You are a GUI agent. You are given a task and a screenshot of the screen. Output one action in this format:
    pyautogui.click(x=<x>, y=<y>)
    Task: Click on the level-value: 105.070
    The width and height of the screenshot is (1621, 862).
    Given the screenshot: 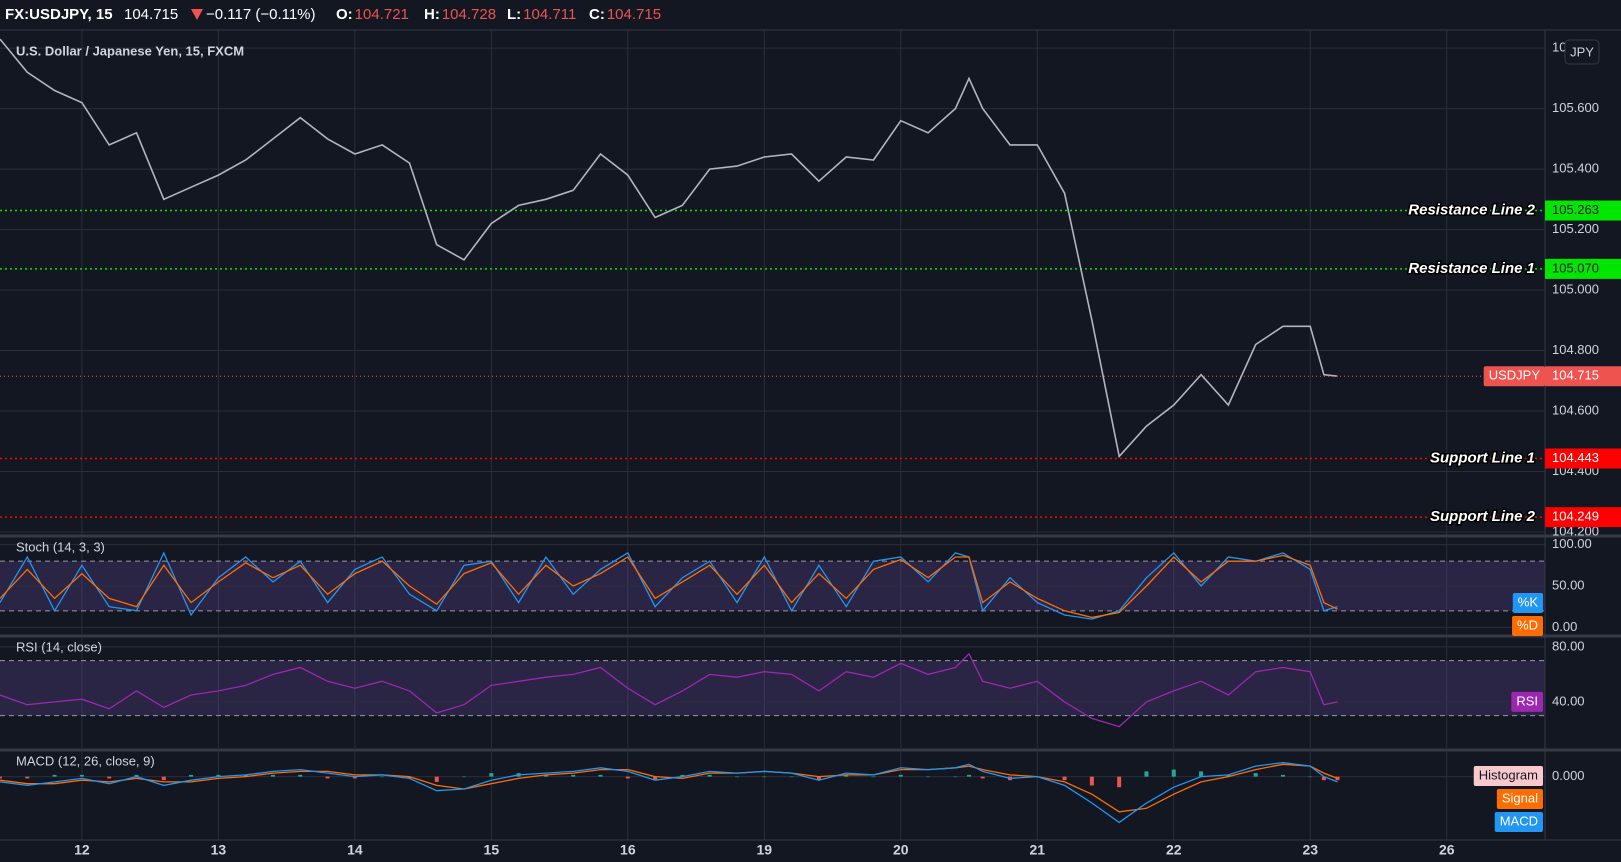 What is the action you would take?
    pyautogui.click(x=1575, y=267)
    